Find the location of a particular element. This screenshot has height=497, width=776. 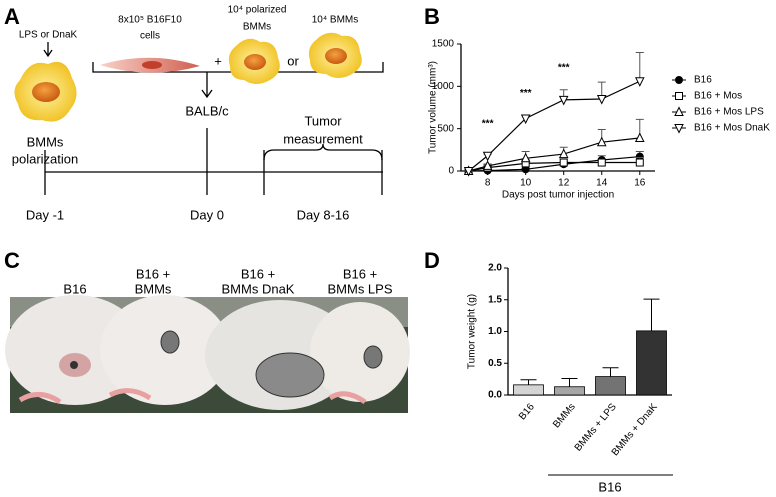

caption: cells is located at coordinates (150, 36).